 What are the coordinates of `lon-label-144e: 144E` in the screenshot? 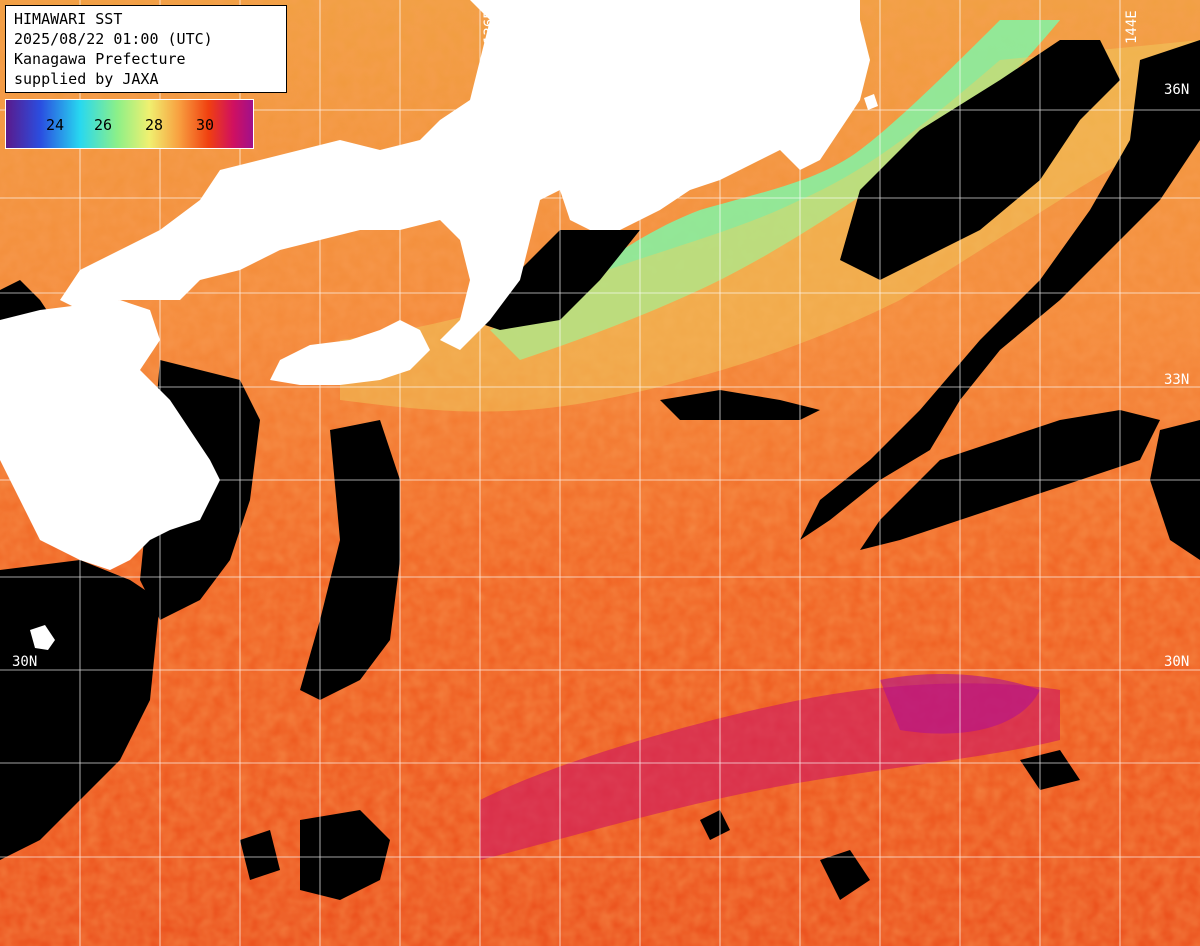 It's located at (1132, 27).